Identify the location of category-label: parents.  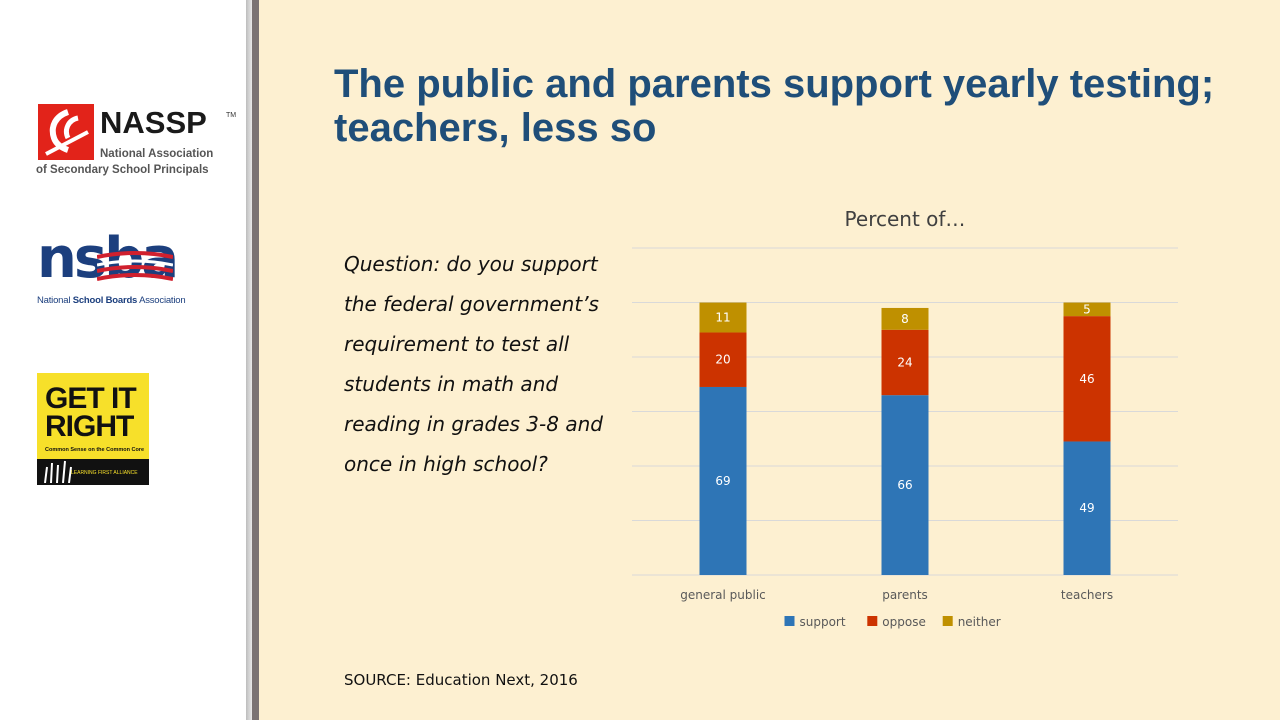
(905, 595).